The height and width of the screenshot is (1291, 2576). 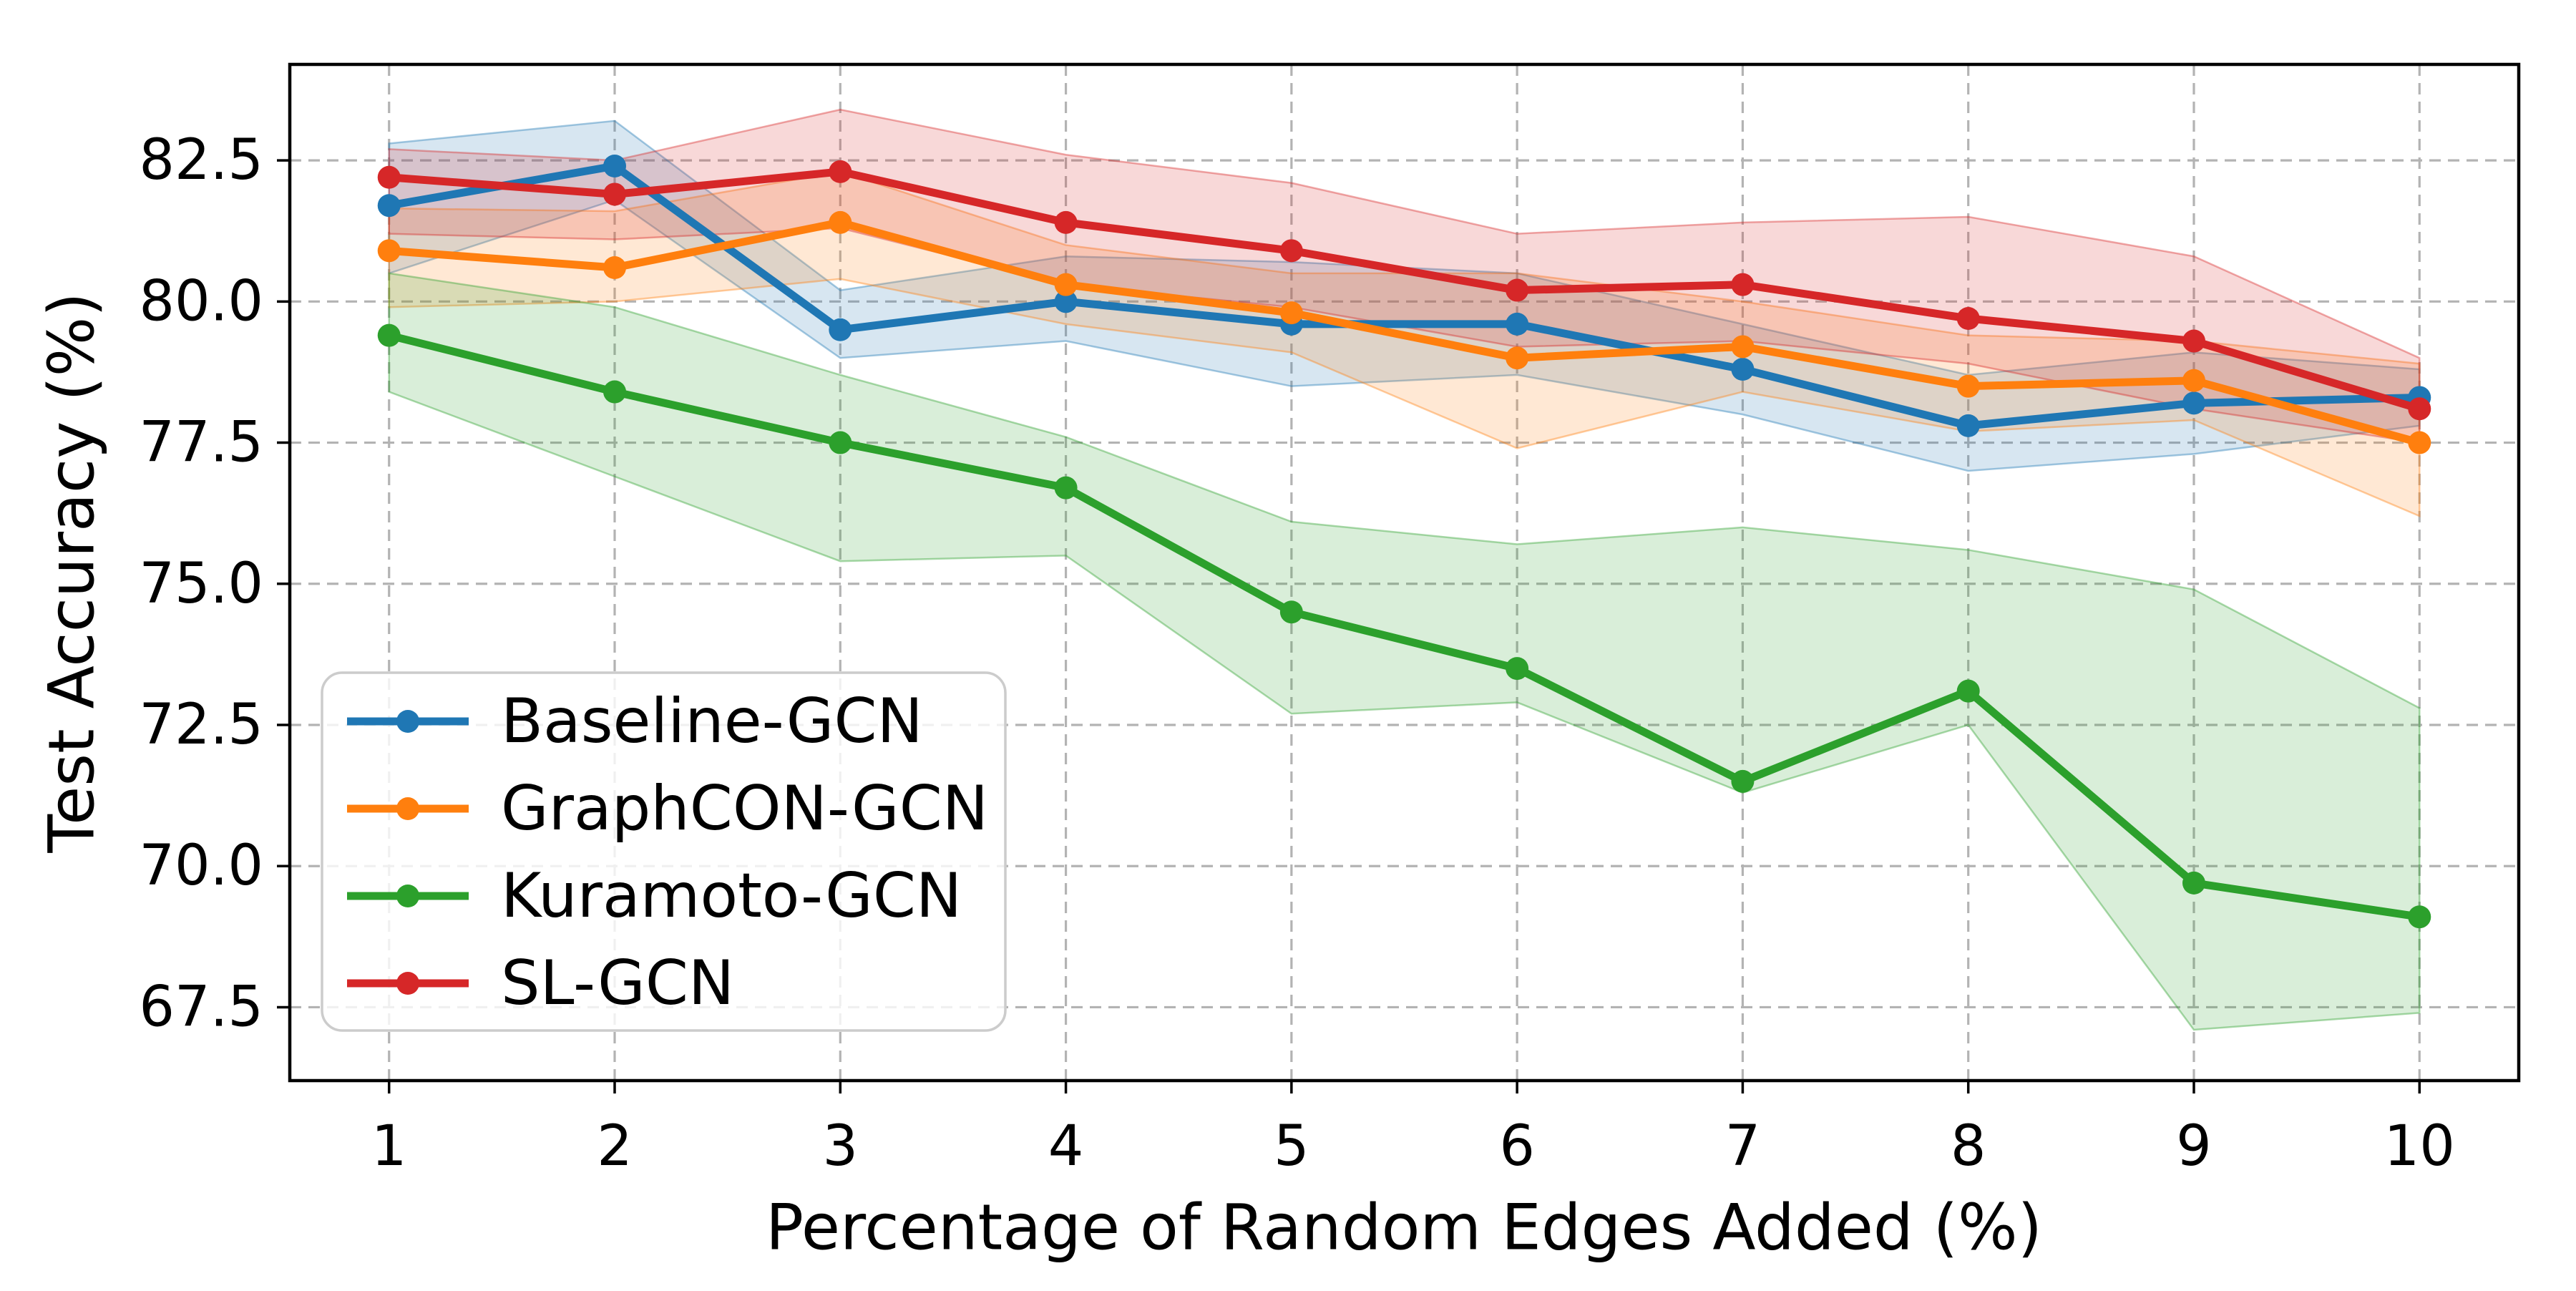 What do you see at coordinates (201, 443) in the screenshot?
I see `y-tick-label: 77.5` at bounding box center [201, 443].